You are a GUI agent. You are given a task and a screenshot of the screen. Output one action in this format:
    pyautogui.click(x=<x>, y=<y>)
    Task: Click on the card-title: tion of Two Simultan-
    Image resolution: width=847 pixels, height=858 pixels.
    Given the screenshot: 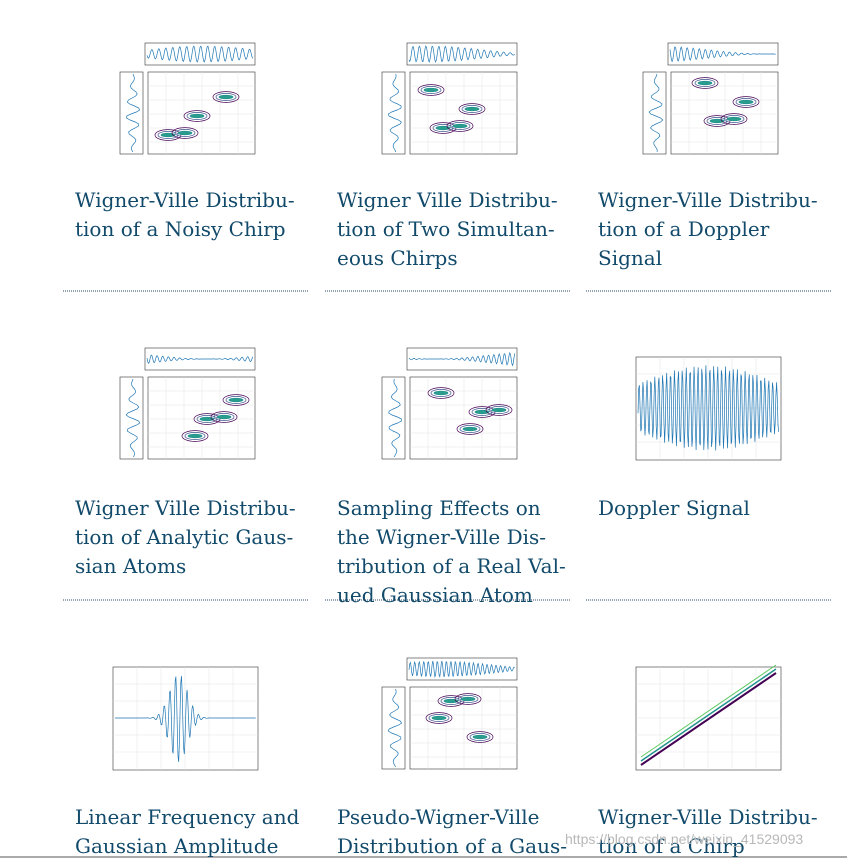 What is the action you would take?
    pyautogui.click(x=446, y=229)
    